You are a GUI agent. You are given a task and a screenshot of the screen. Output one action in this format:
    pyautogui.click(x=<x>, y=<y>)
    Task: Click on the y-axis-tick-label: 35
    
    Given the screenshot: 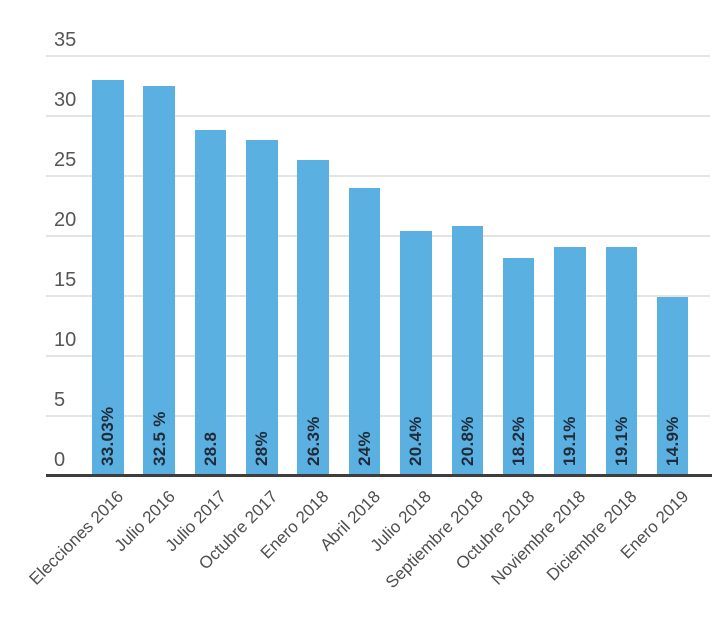 What is the action you would take?
    pyautogui.click(x=65, y=40)
    